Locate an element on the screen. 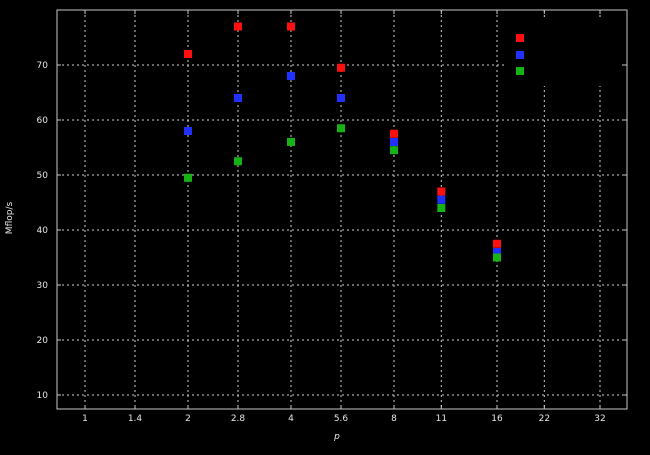 The image size is (650, 455). y-tick-label: 10 is located at coordinates (43, 396).